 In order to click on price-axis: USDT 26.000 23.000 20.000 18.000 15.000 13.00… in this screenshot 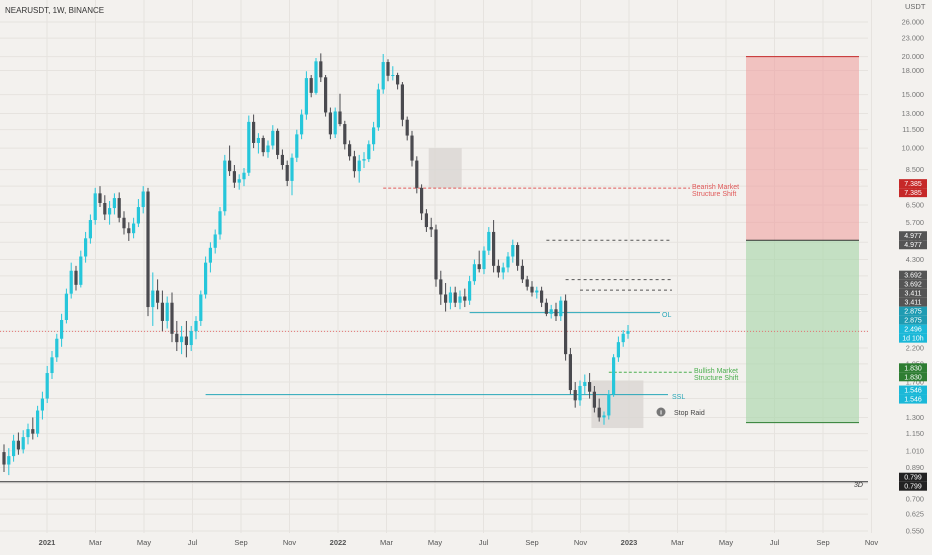, I will do `click(914, 269)`.